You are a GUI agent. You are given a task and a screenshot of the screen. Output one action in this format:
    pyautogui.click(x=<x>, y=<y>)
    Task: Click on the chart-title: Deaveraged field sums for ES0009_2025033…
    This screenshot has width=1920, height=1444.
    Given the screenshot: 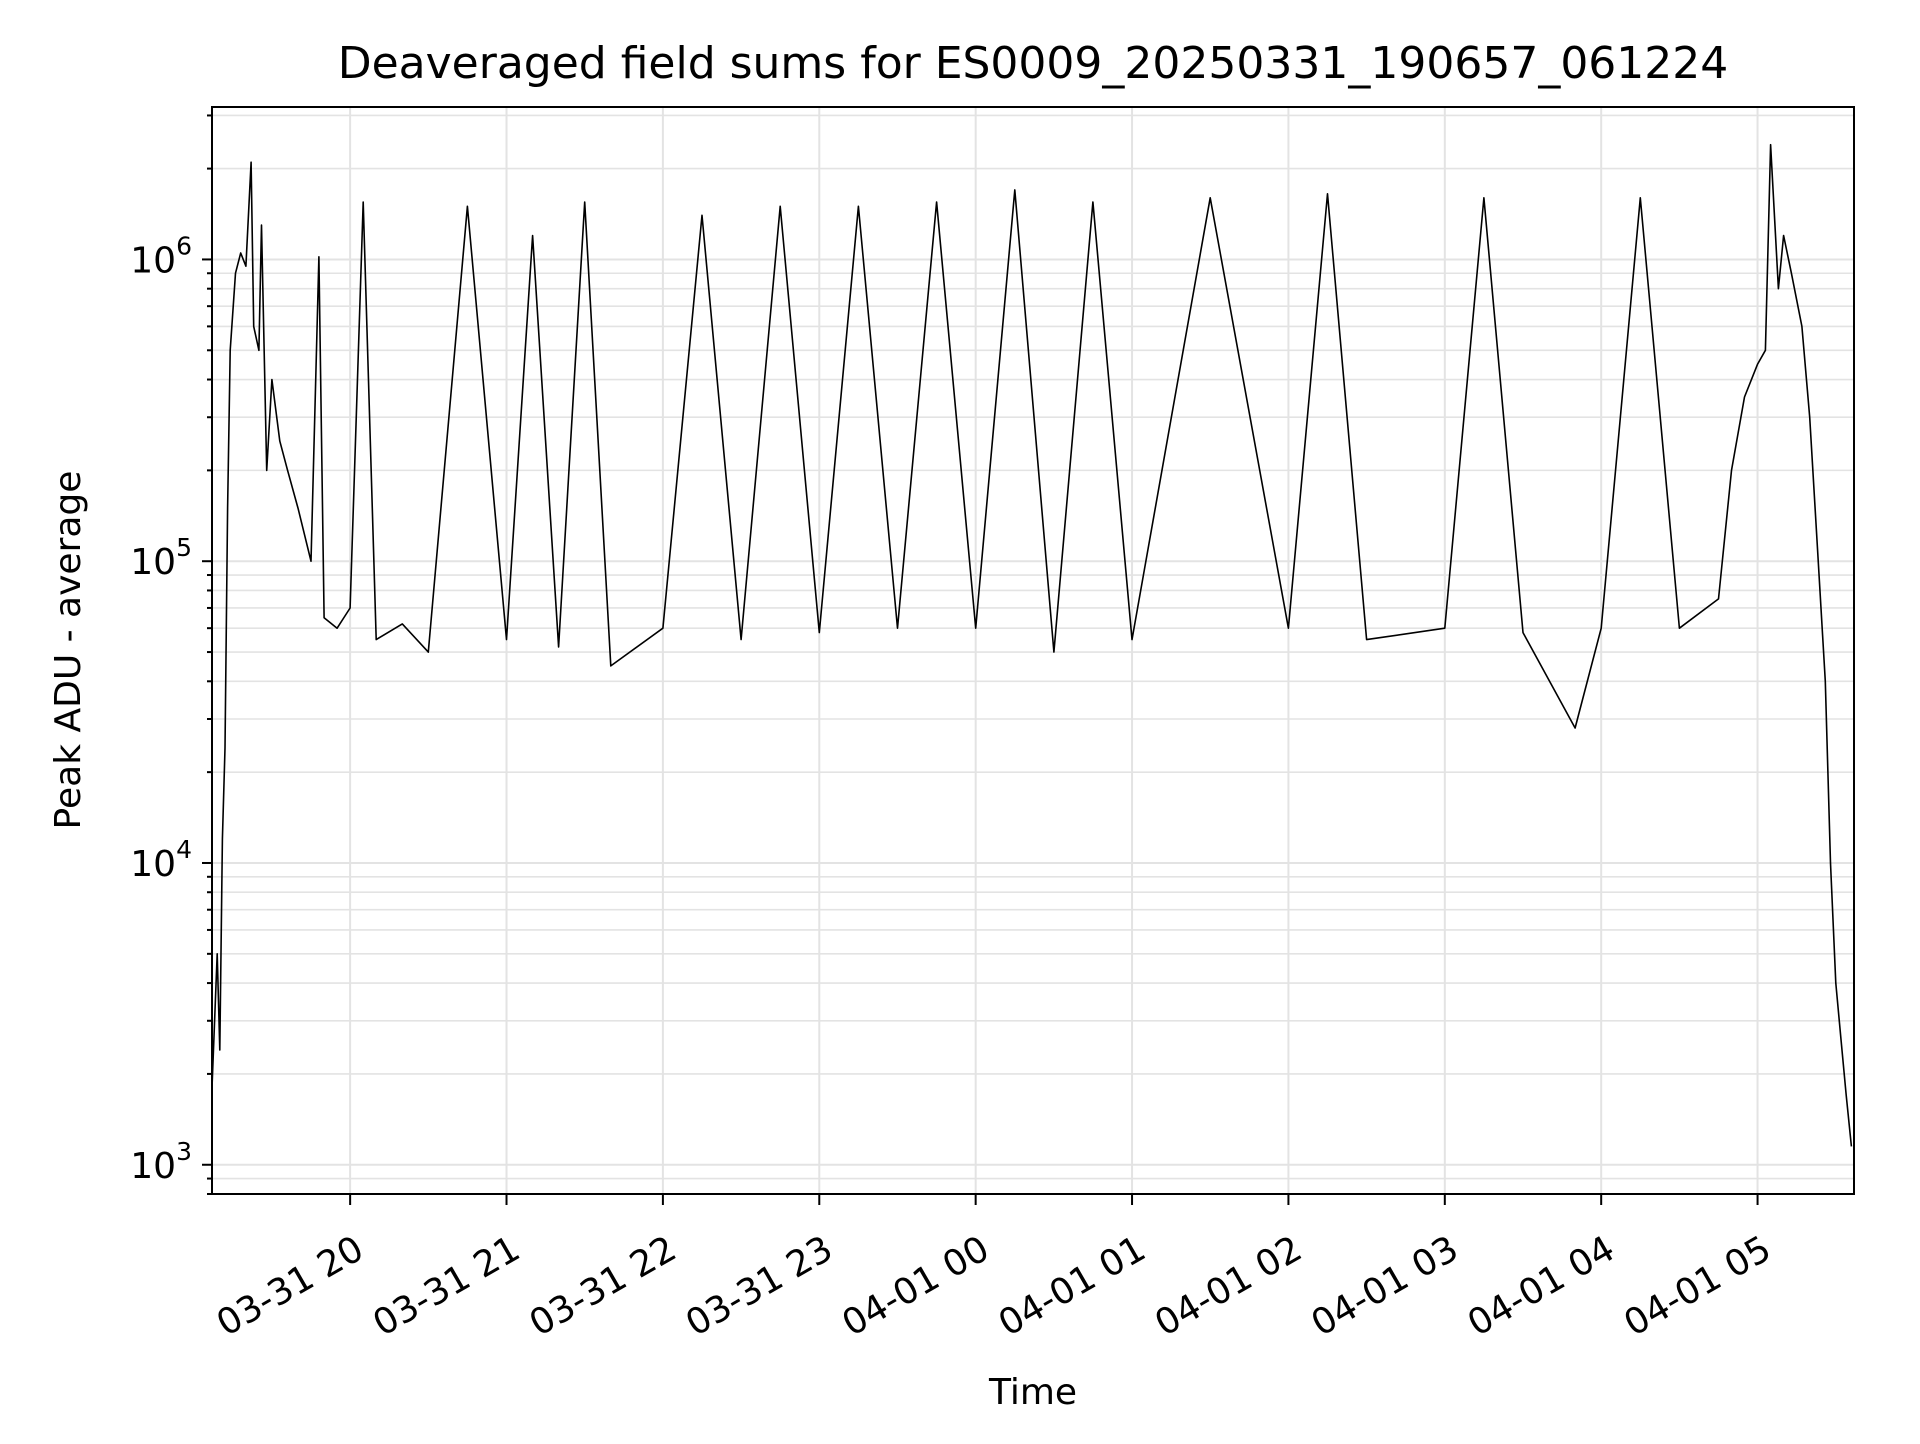 What is the action you would take?
    pyautogui.click(x=1033, y=63)
    